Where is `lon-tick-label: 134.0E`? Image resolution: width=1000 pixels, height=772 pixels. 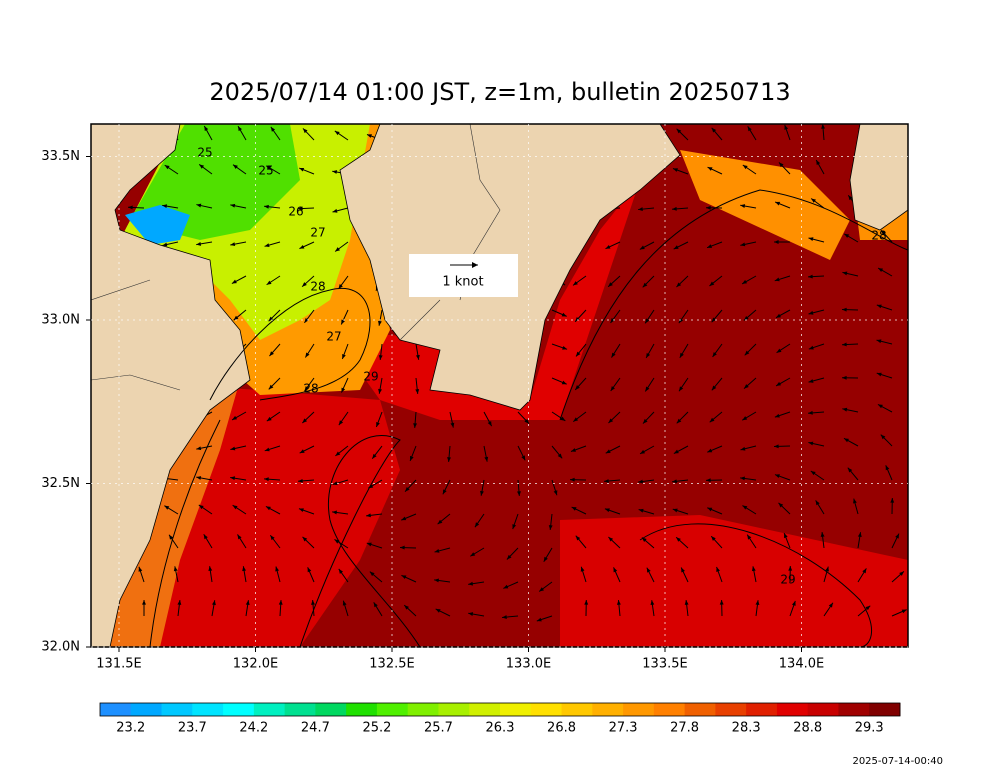
lon-tick-label: 134.0E is located at coordinates (801, 664).